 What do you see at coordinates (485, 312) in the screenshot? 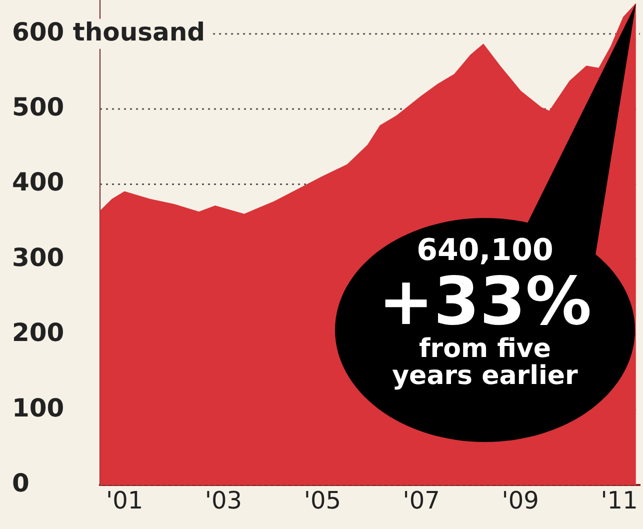
I see `annotation: 640,100 +33% from five years earlier` at bounding box center [485, 312].